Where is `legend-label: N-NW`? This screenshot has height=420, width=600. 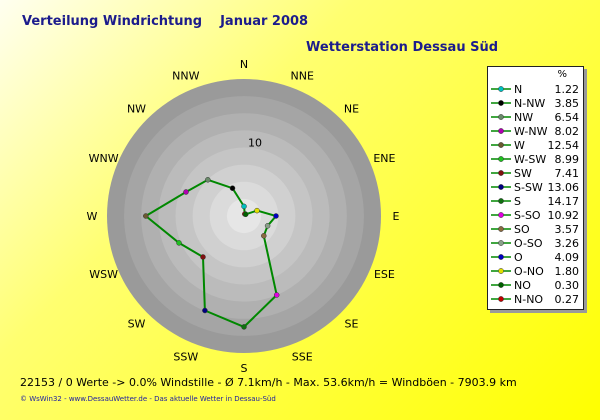 legend-label: N-NW is located at coordinates (530, 103).